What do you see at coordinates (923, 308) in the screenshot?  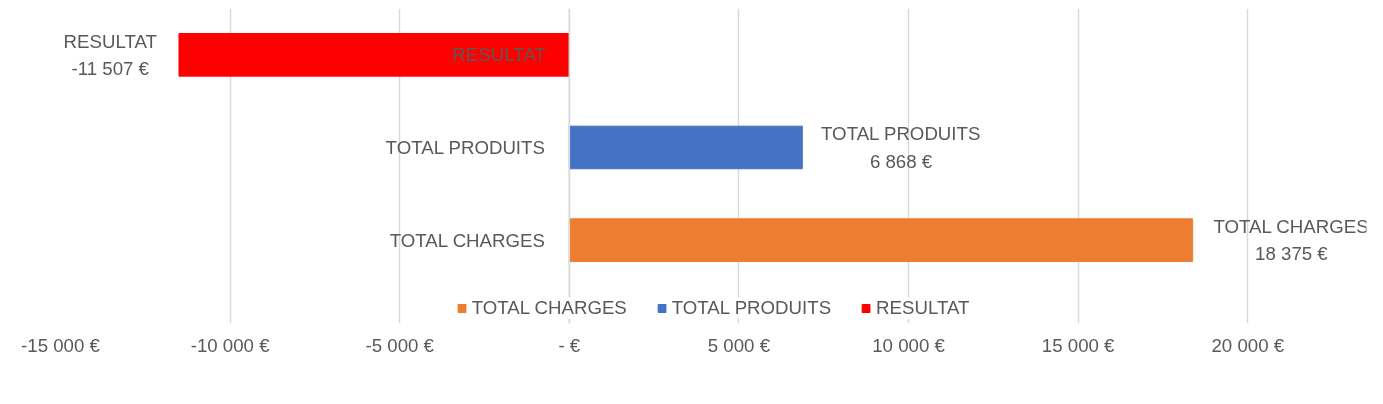 I see `legend-label: RESULTAT` at bounding box center [923, 308].